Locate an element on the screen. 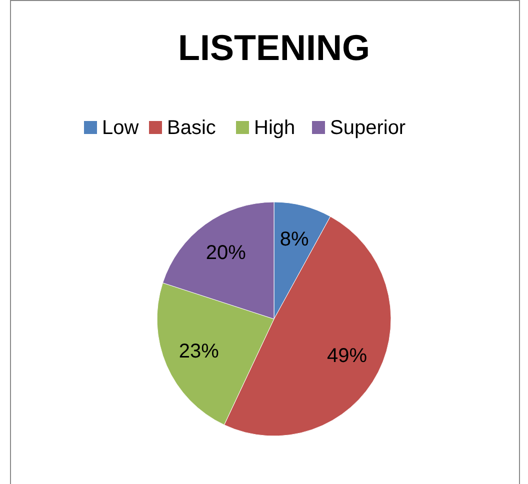 The height and width of the screenshot is (484, 528). legend-label: Basic is located at coordinates (191, 128).